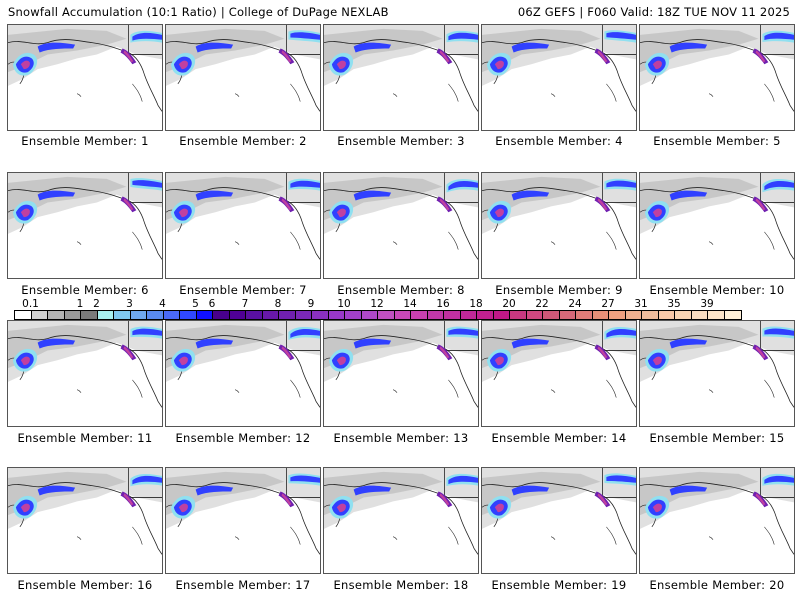  What do you see at coordinates (476, 304) in the screenshot?
I see `colorbar-tick-label: 18` at bounding box center [476, 304].